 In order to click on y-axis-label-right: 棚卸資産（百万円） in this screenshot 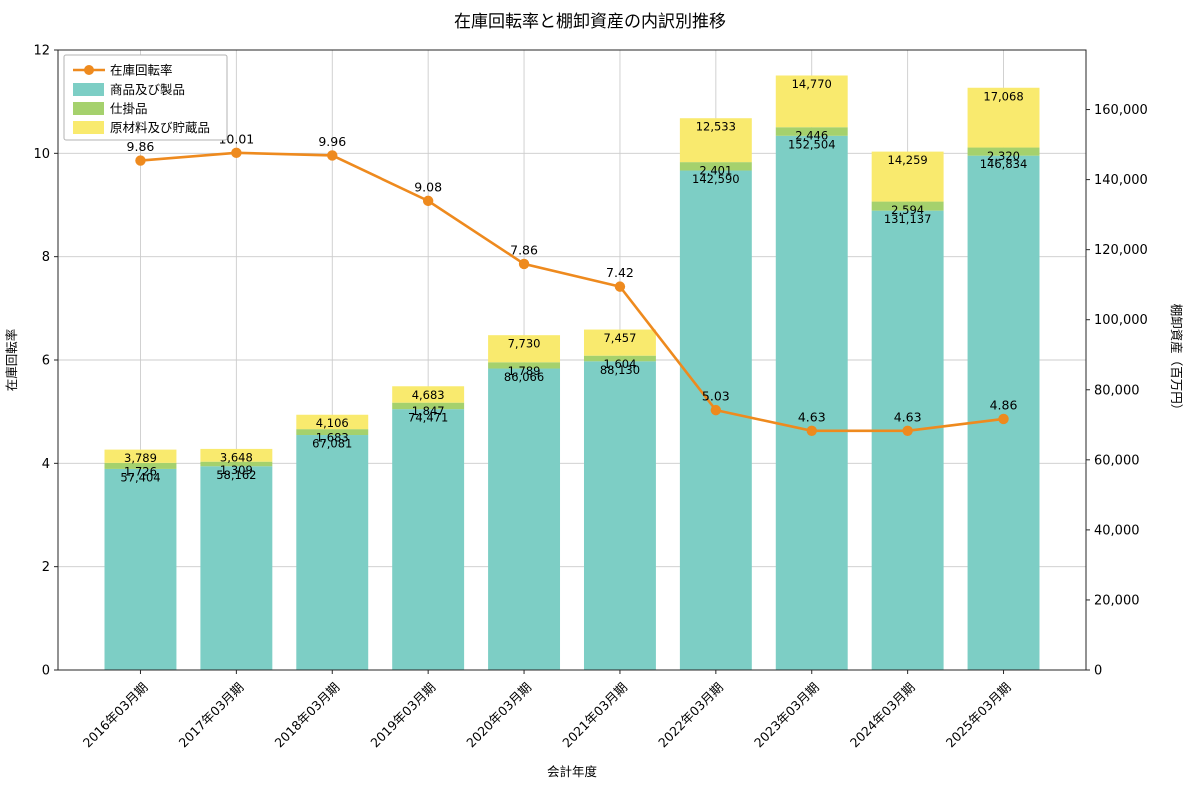, I will do `click(1176, 360)`.